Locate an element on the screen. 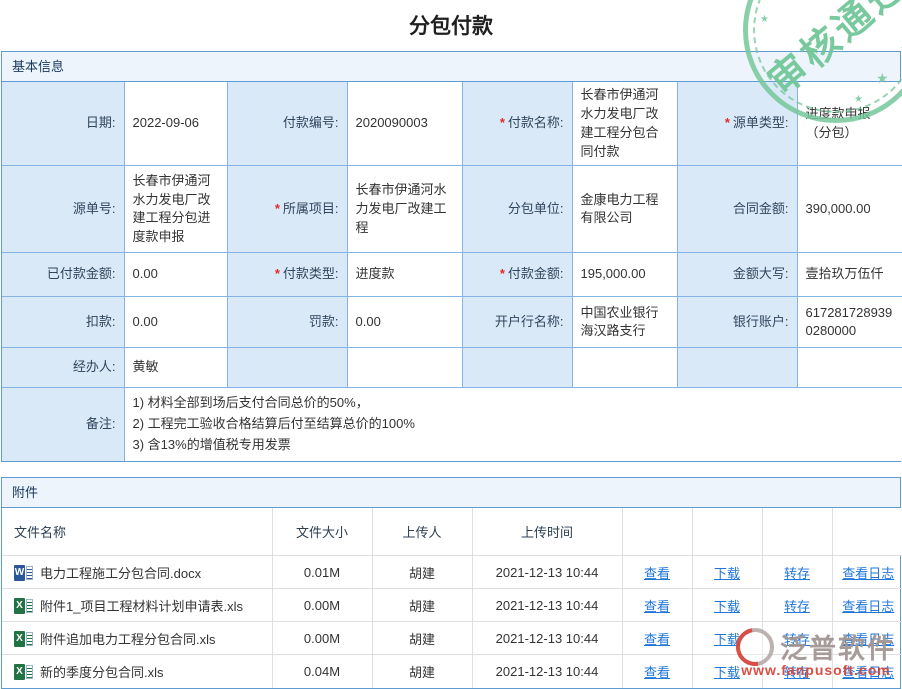 This screenshot has width=902, height=689. word-file-icon: W is located at coordinates (23, 572).